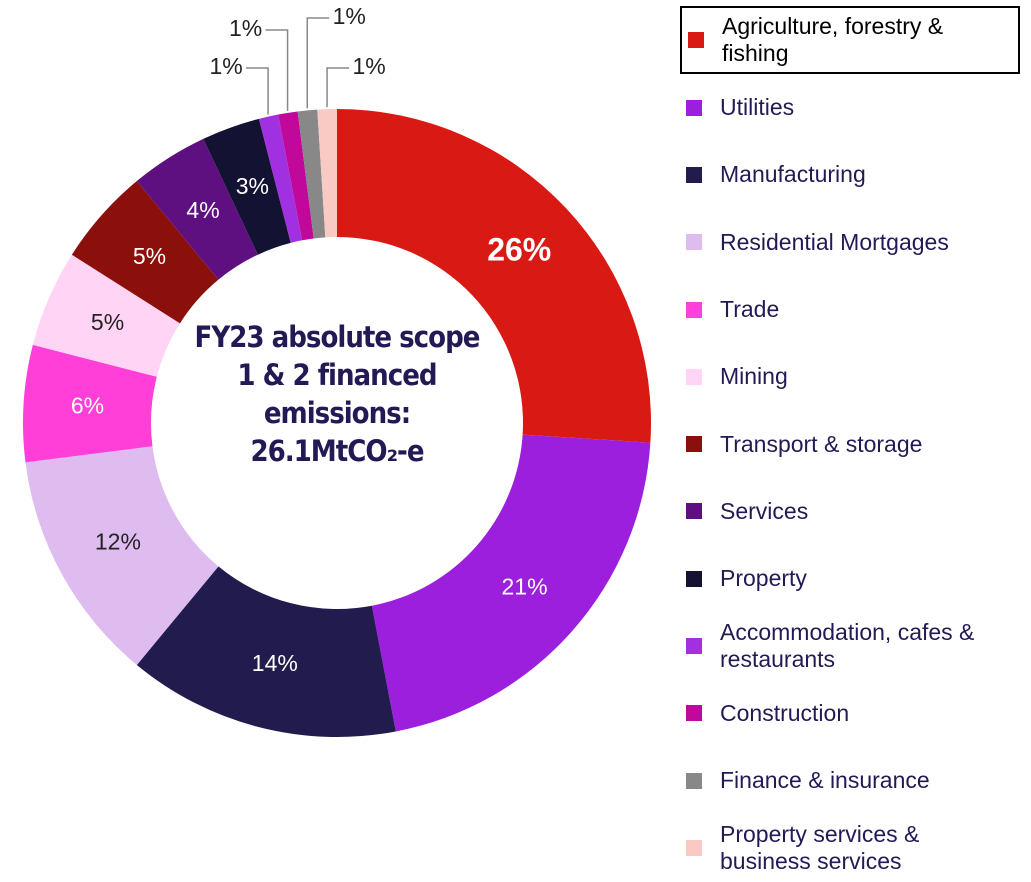  What do you see at coordinates (252, 186) in the screenshot?
I see `data-label: 3%` at bounding box center [252, 186].